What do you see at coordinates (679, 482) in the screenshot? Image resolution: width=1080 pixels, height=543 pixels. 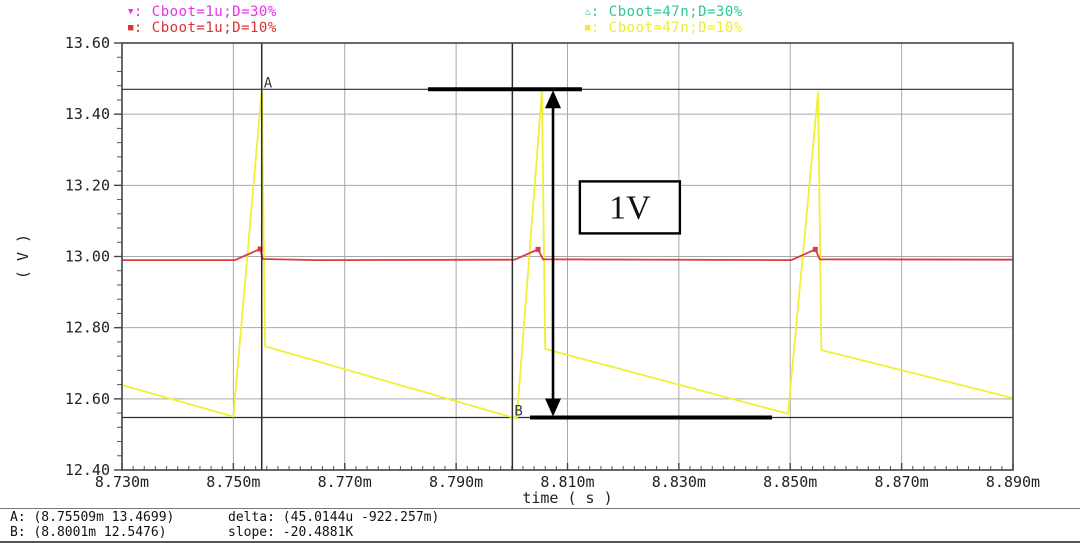 I see `x-tick-label: 8.830m` at bounding box center [679, 482].